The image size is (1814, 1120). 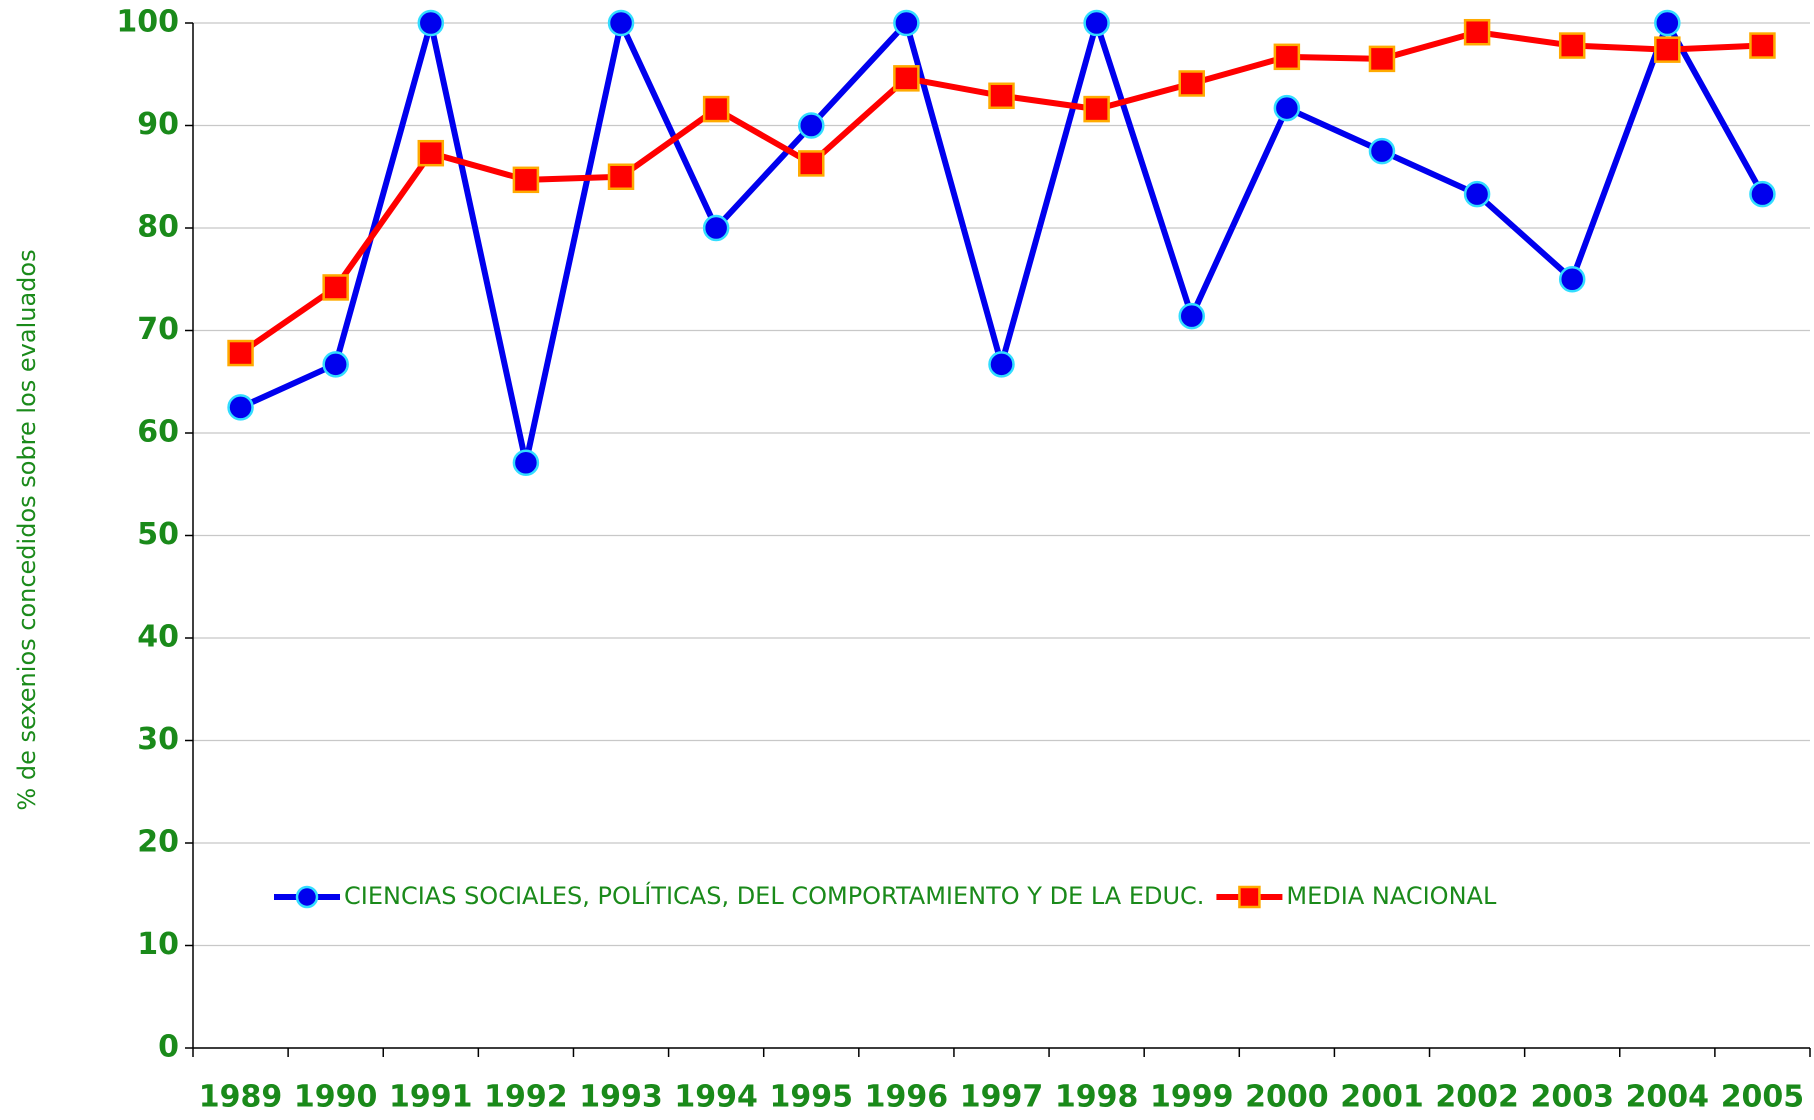 I want to click on y-tick-label: 100, so click(x=147, y=22).